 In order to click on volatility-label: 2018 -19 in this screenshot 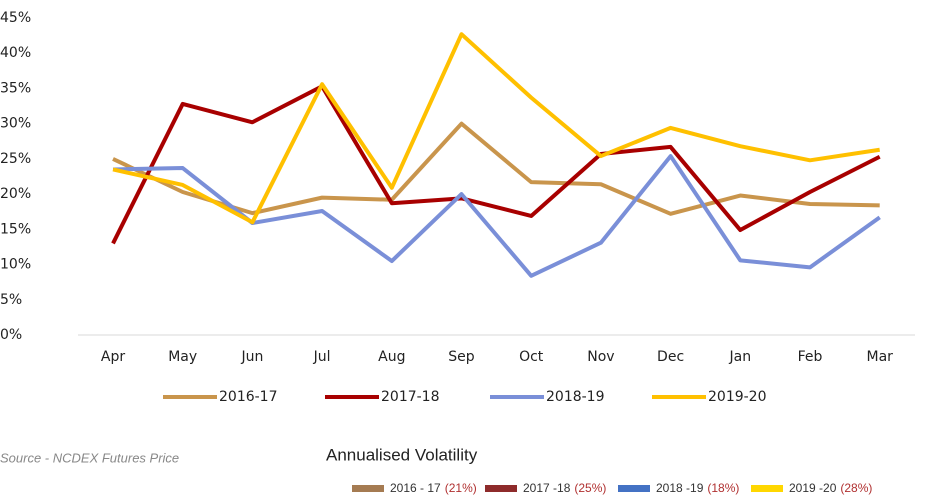, I will do `click(680, 488)`.